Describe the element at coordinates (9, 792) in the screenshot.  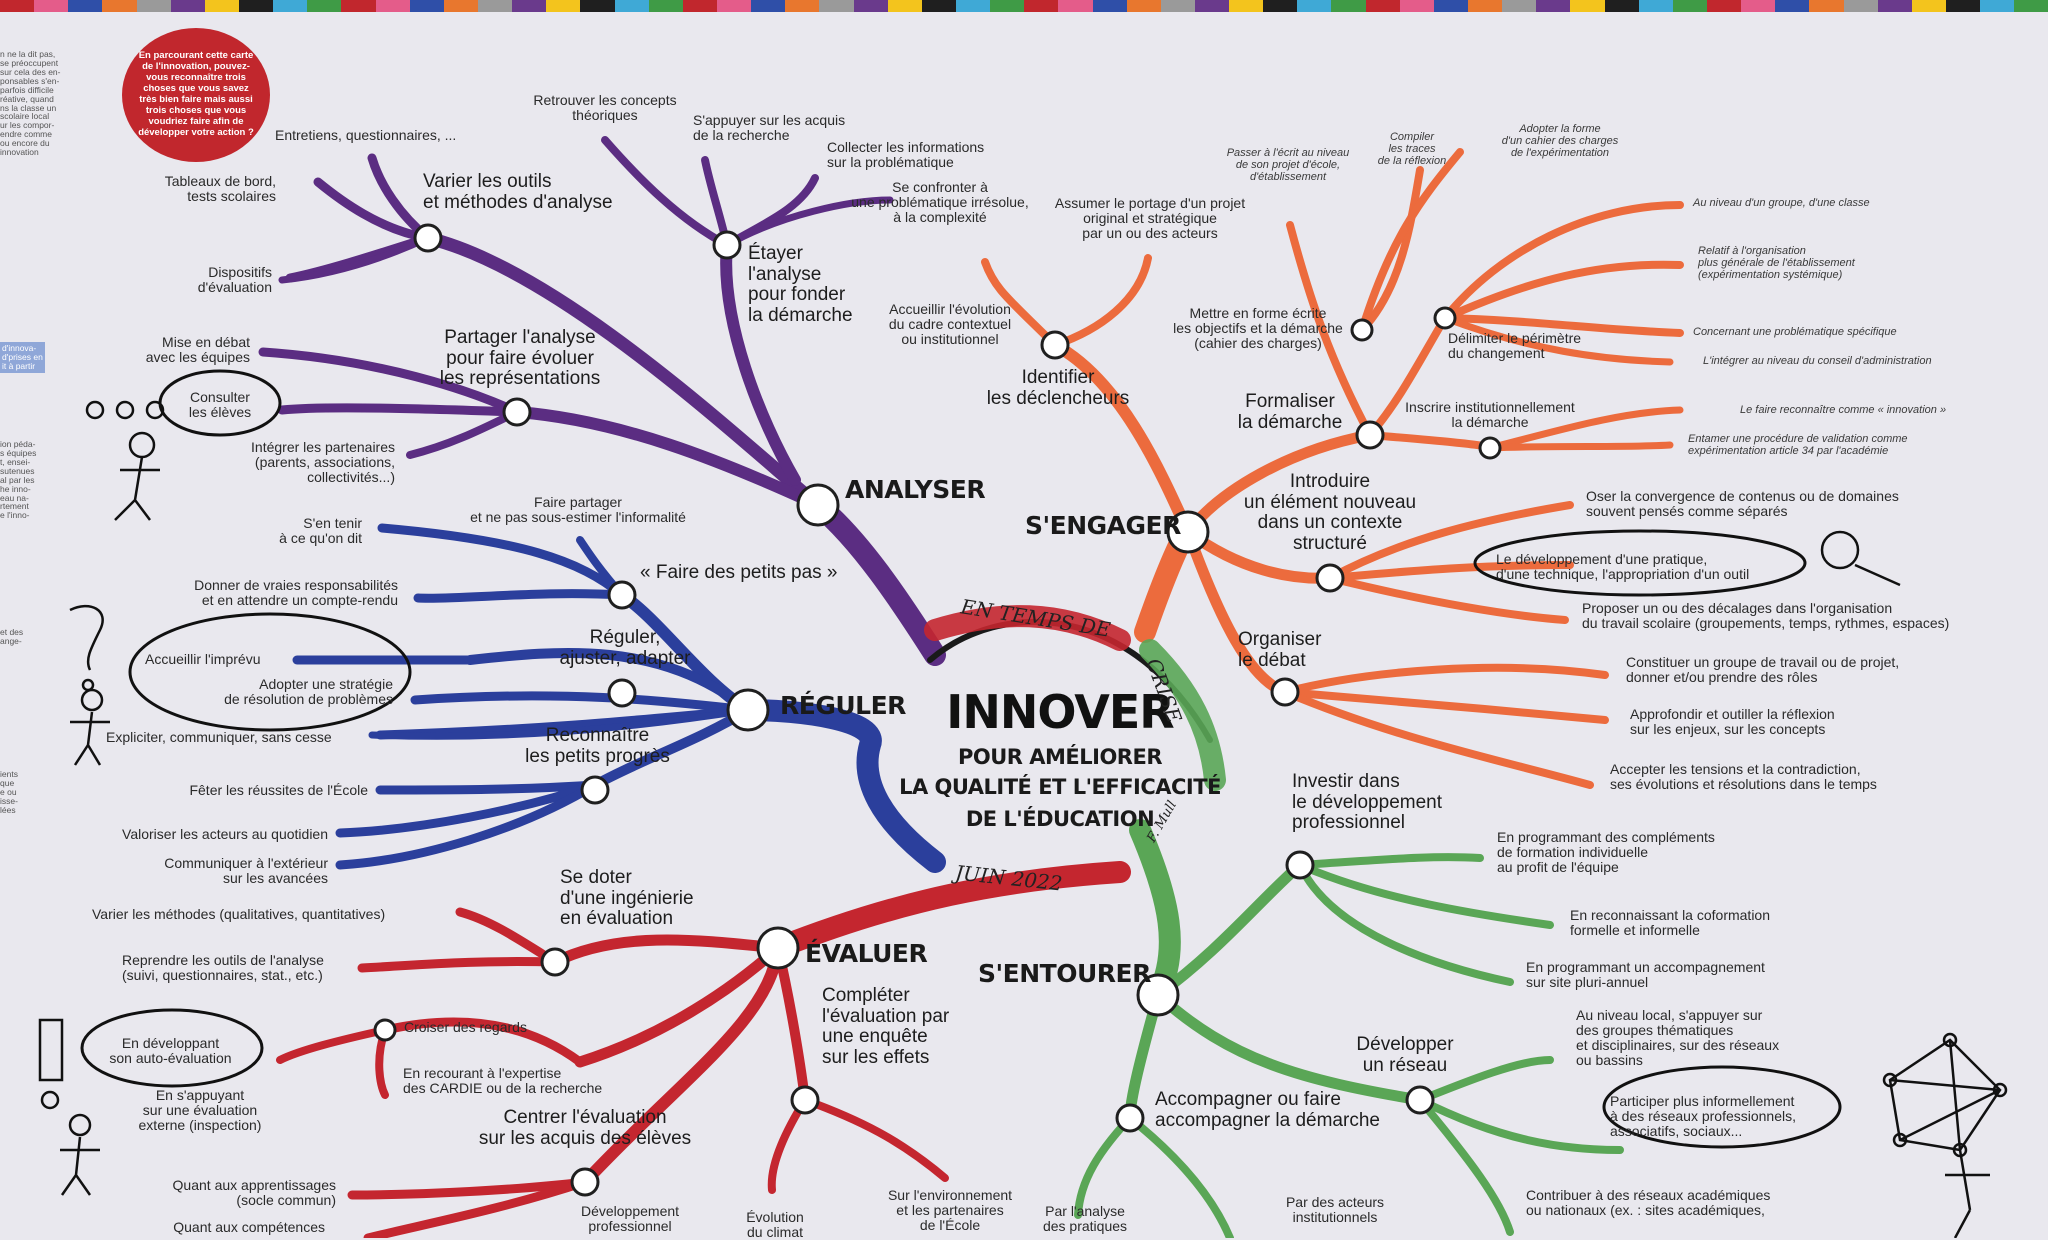
I see `margin-text-bottom: ients que e ou isse- lées` at that location.